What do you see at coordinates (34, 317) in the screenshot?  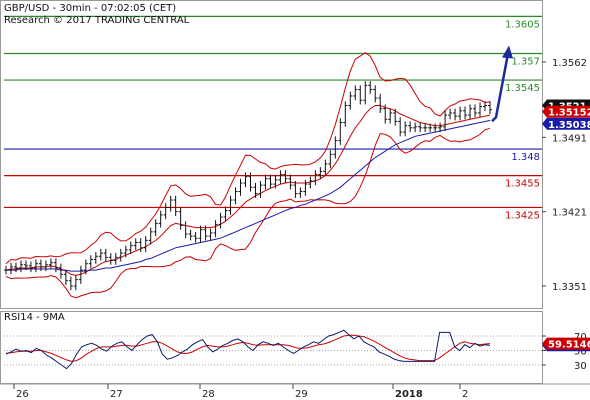 I see `rsi-title: RSI14 - 9MA` at bounding box center [34, 317].